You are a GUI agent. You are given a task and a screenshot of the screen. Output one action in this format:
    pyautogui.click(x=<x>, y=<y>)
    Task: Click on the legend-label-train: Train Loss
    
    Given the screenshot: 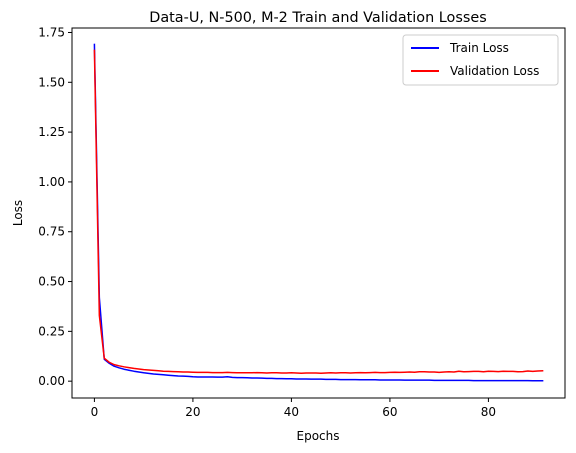 What is the action you would take?
    pyautogui.click(x=479, y=48)
    